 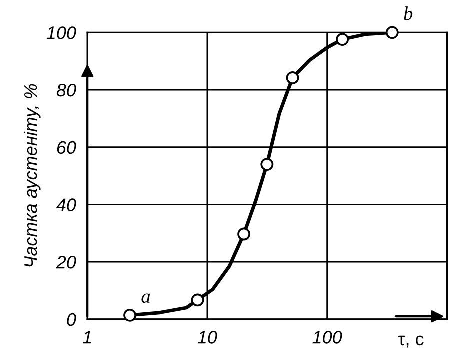 I want to click on y-axis-title: Частка аустеніту, %, so click(x=32, y=175).